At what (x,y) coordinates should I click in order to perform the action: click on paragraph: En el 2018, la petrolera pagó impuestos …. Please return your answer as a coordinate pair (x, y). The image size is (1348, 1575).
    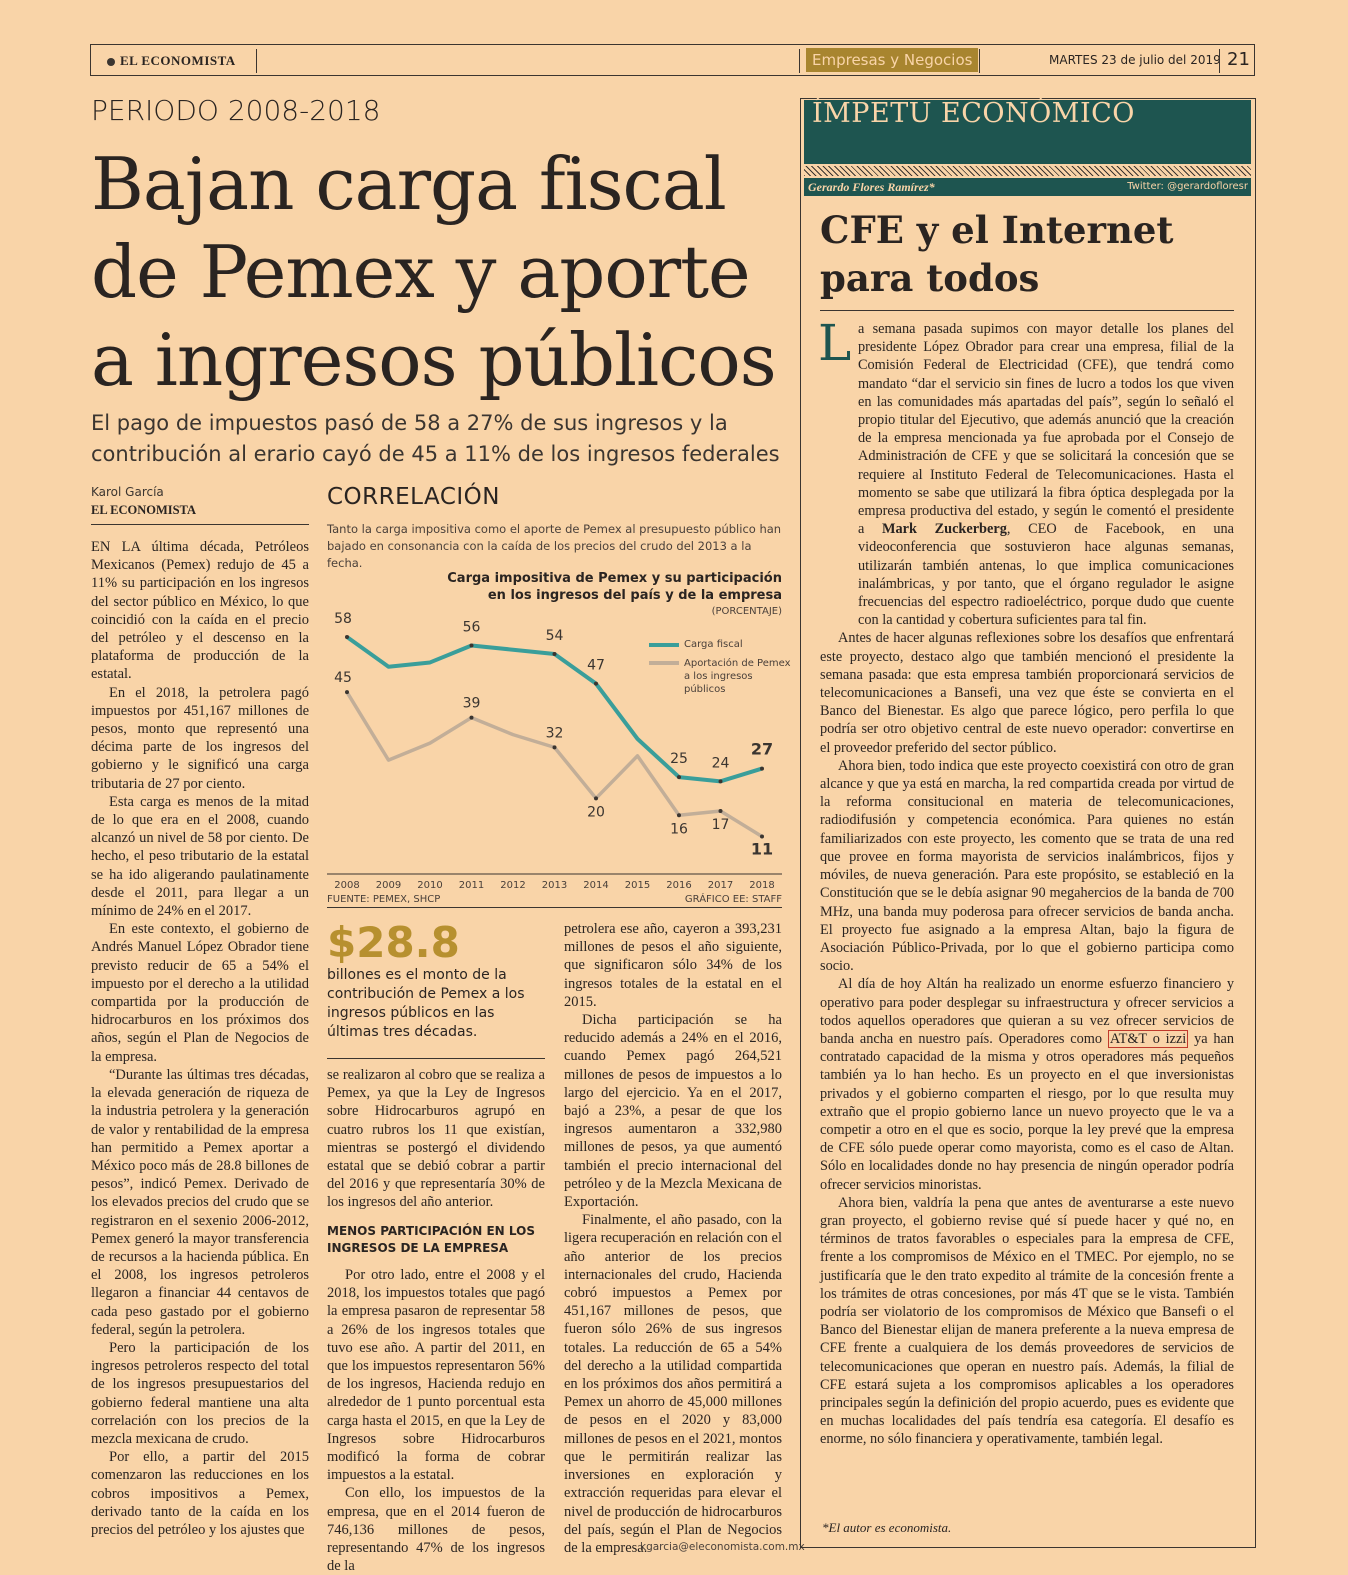
    Looking at the image, I should click on (200, 738).